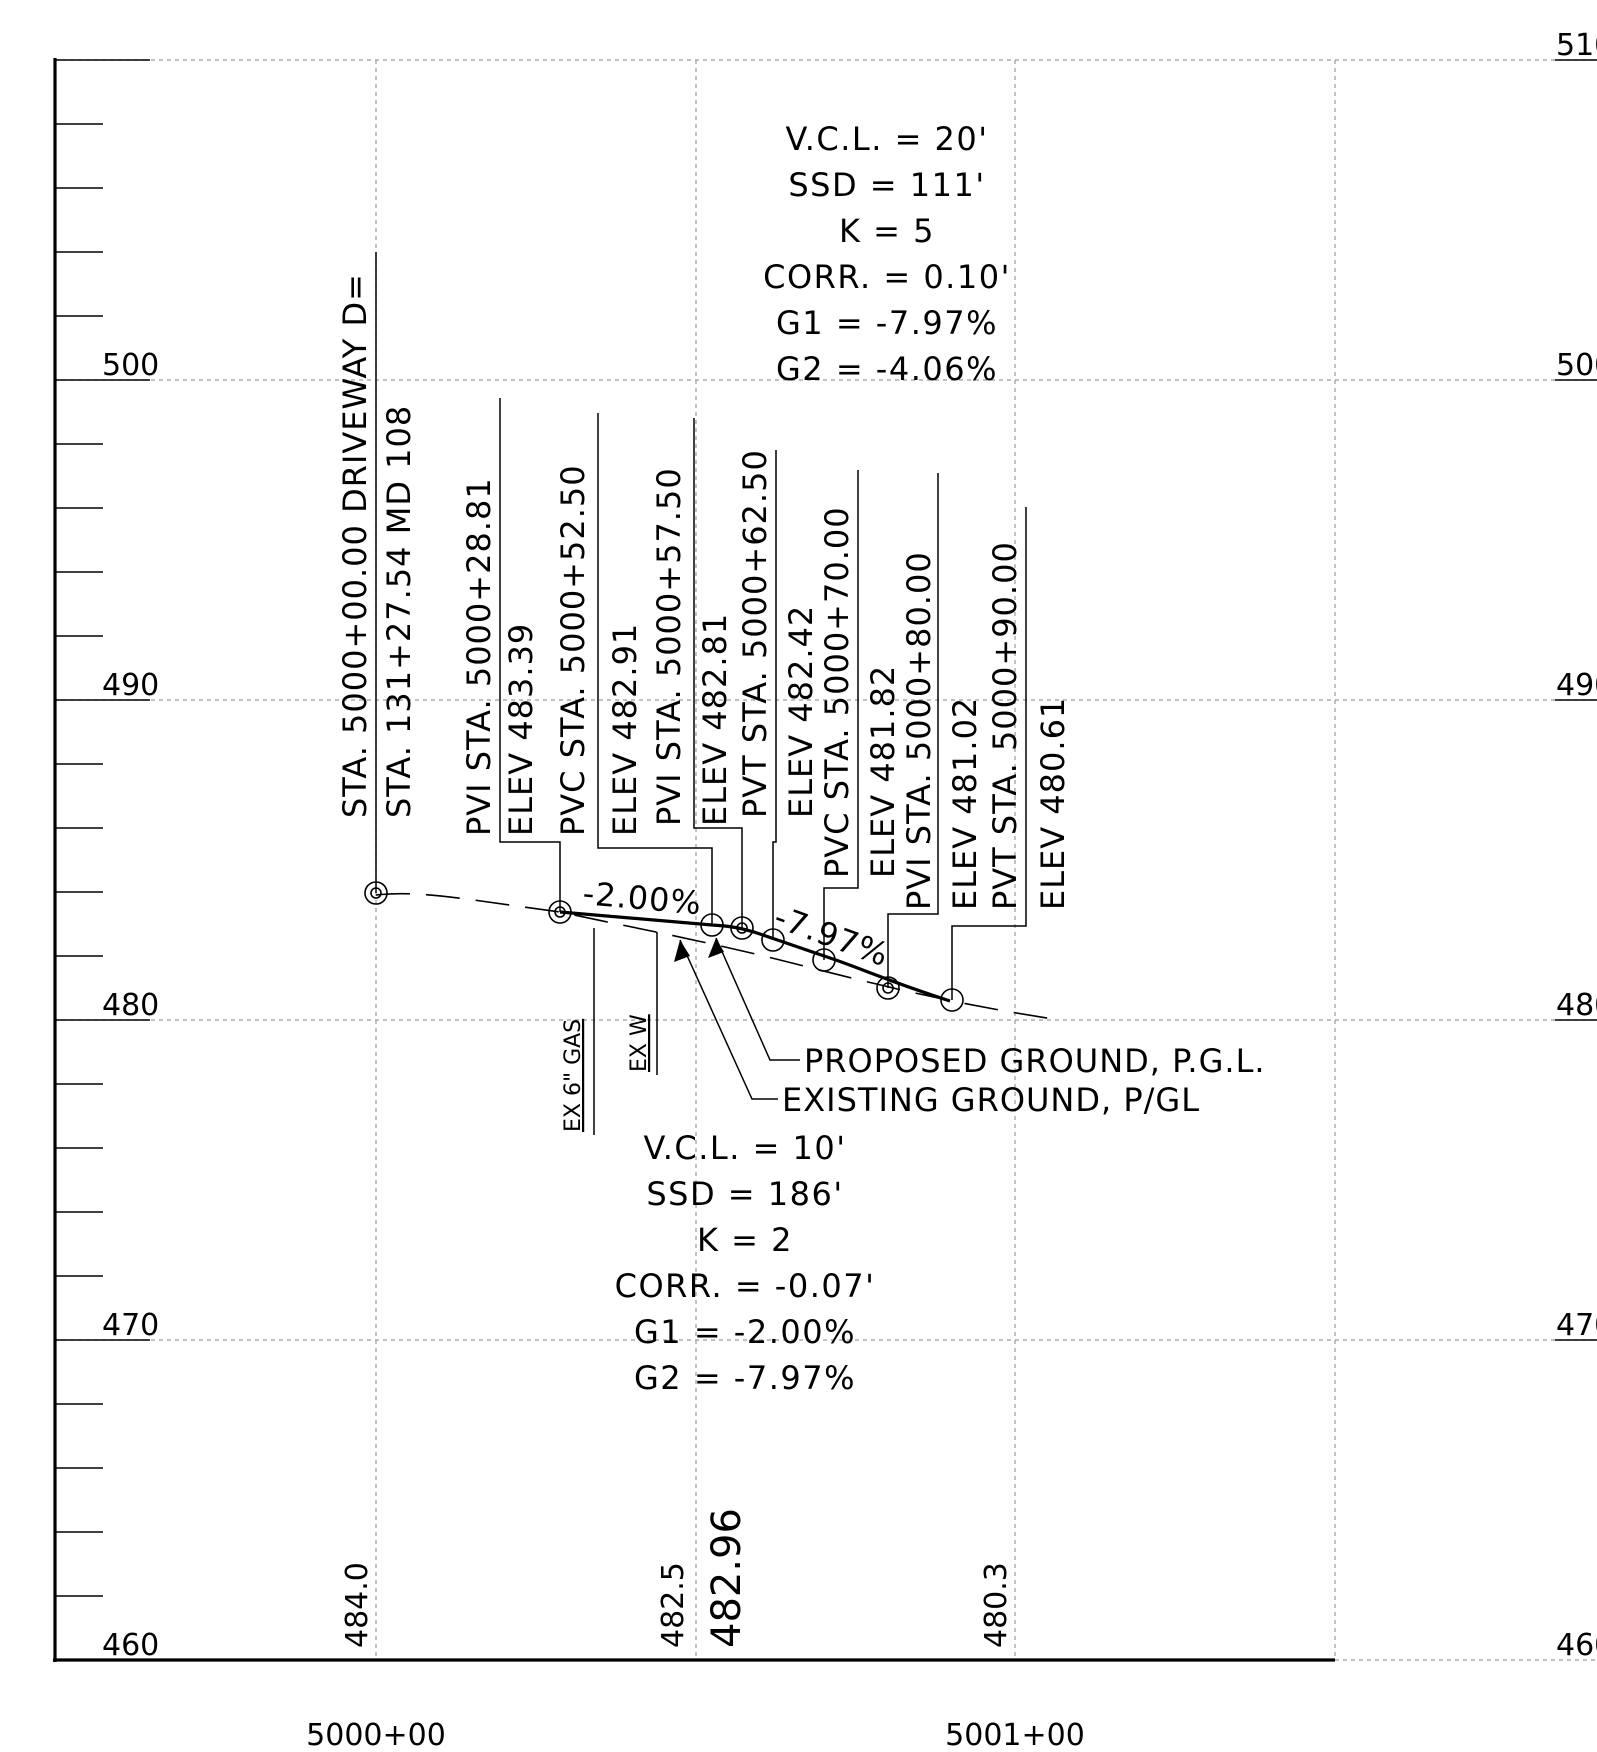 The height and width of the screenshot is (1752, 1597). Describe the element at coordinates (625, 729) in the screenshot. I see `elevation-label: ELEV 482.91` at that location.